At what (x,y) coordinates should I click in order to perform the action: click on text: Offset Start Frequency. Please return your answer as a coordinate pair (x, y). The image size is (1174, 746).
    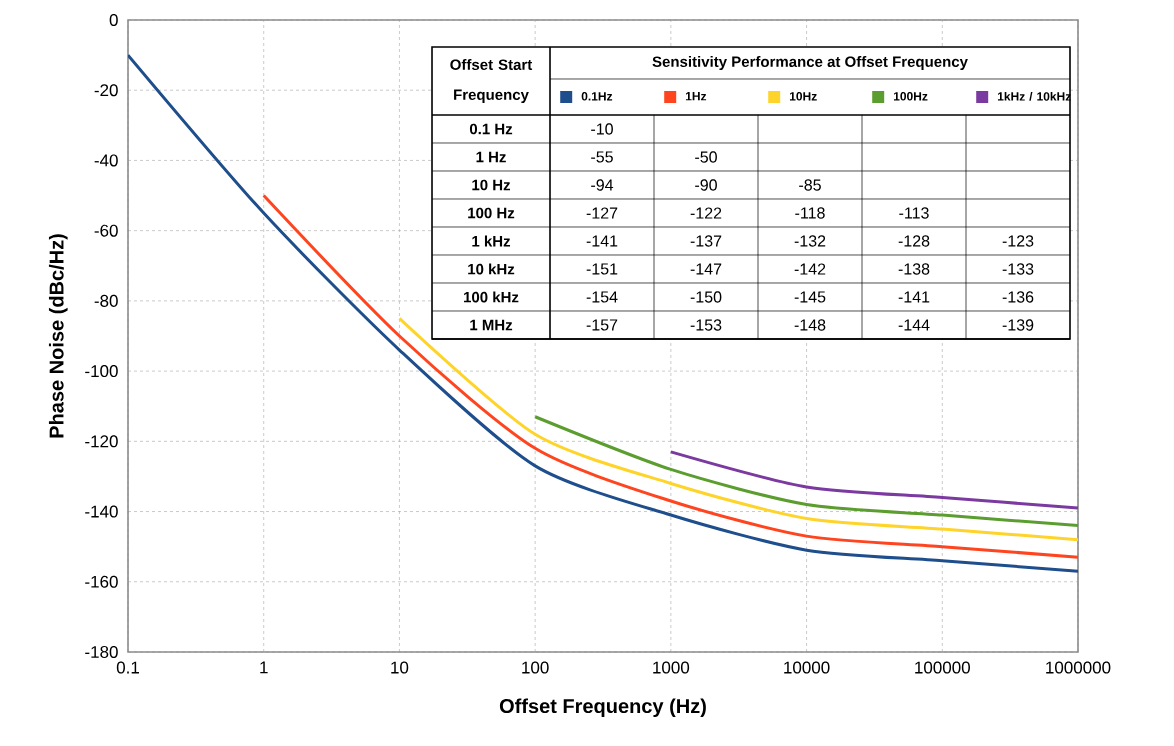
    Looking at the image, I should click on (491, 81).